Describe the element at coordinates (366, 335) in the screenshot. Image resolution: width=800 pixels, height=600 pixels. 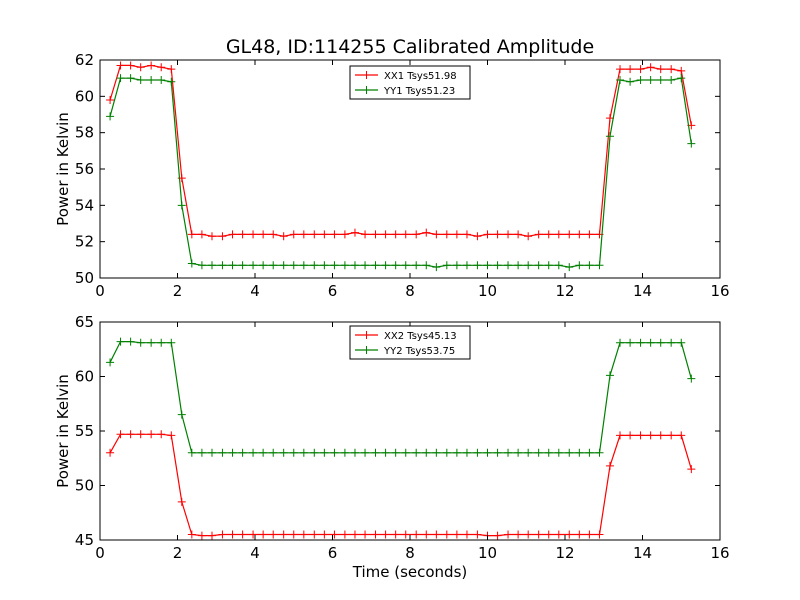
I see `legend-swatch-marker` at that location.